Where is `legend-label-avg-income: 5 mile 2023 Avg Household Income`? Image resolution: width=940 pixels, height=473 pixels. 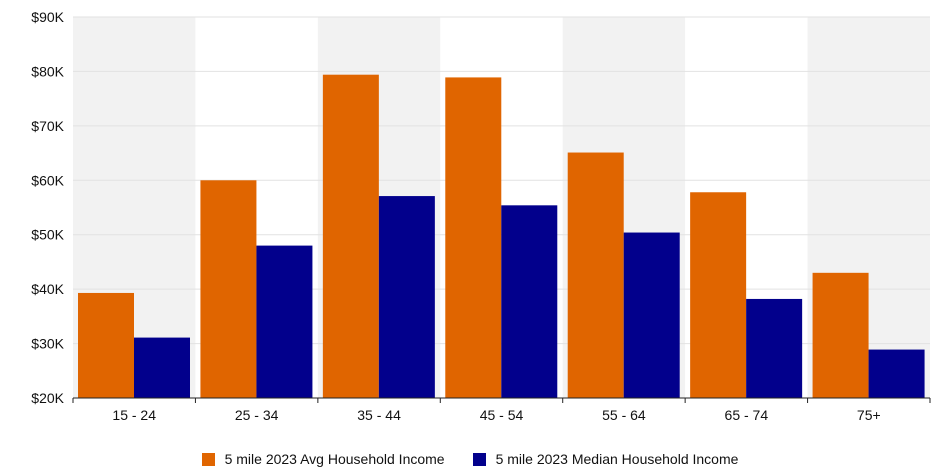 legend-label-avg-income: 5 mile 2023 Avg Household Income is located at coordinates (334, 459).